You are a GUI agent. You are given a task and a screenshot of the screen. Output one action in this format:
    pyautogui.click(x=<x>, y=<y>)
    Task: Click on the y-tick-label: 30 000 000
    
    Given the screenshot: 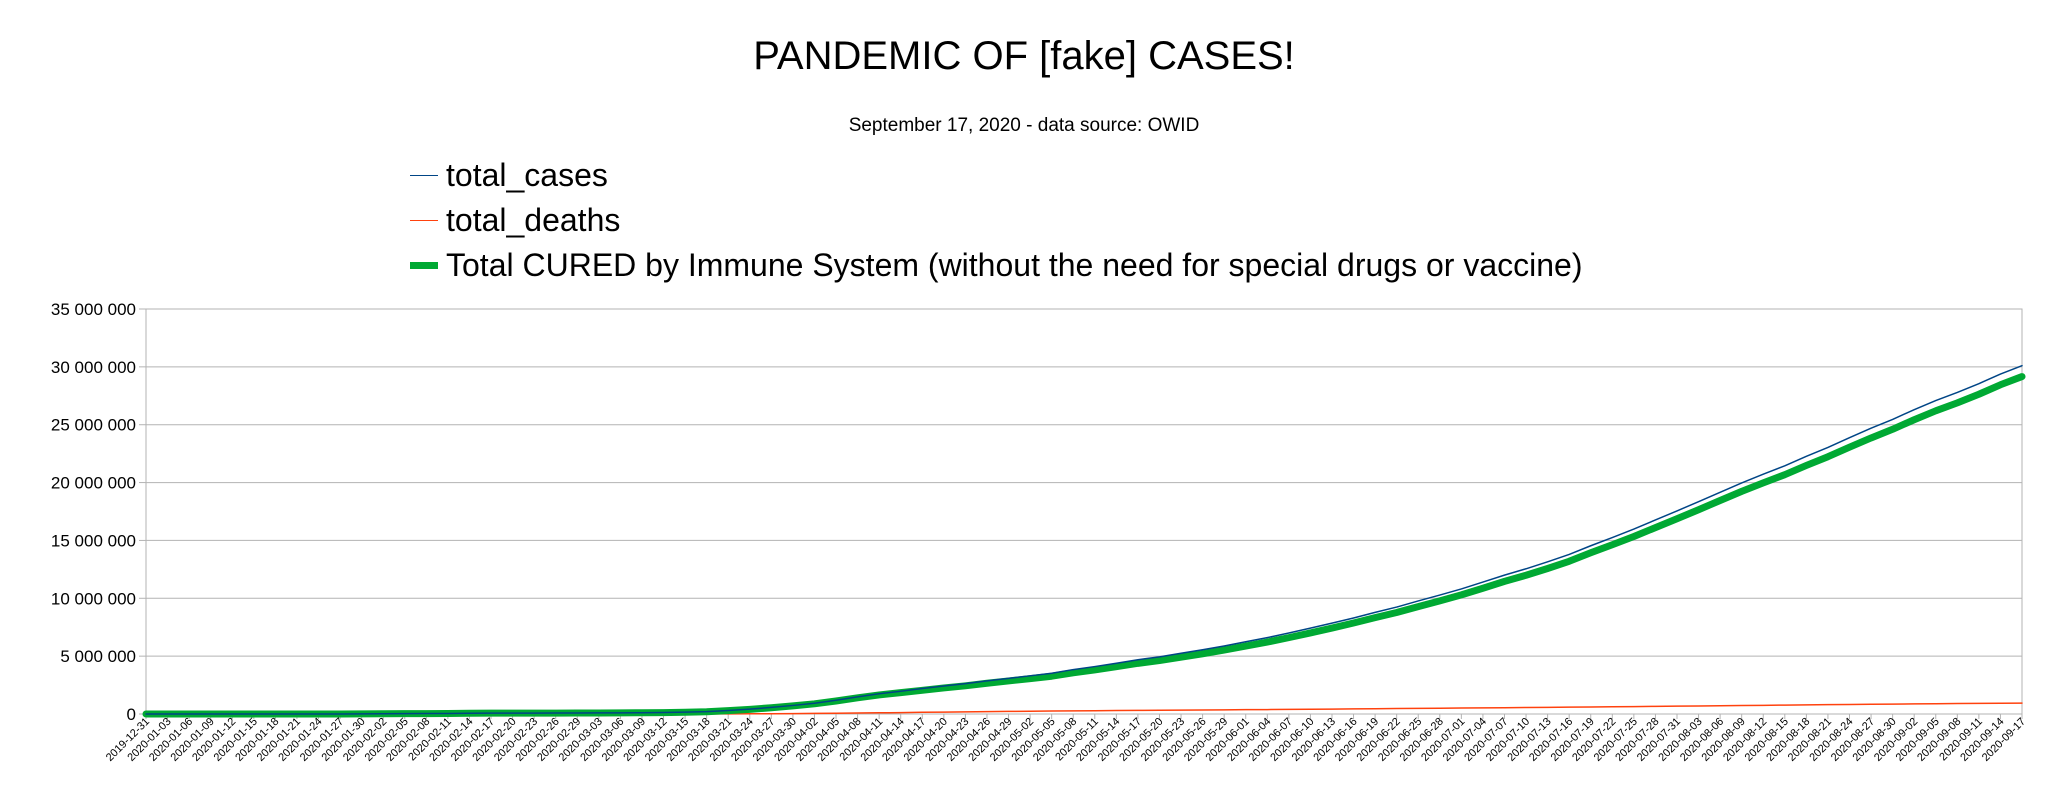 What is the action you would take?
    pyautogui.click(x=93, y=367)
    